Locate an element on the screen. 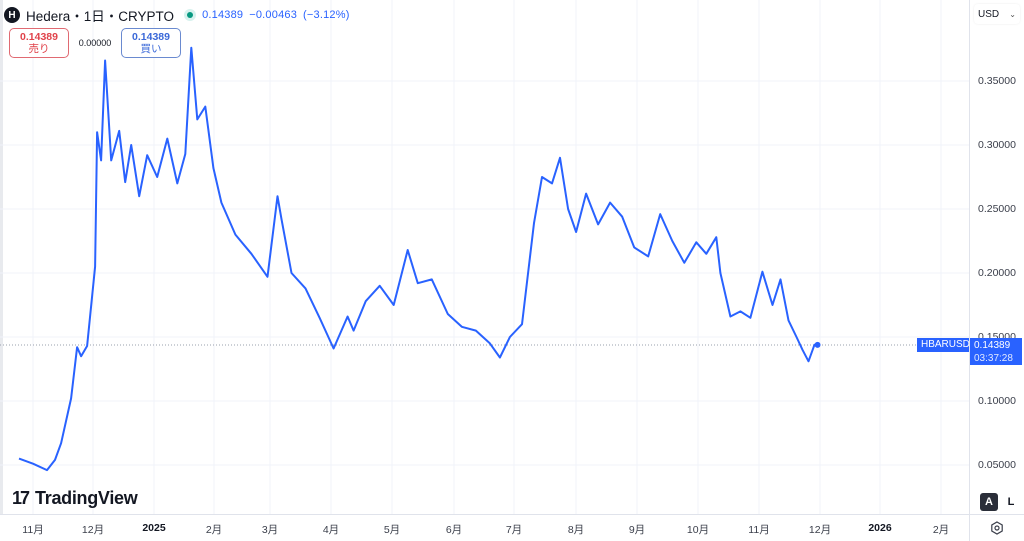 Image resolution: width=1024 pixels, height=541 pixels. price-change: −0.00463 is located at coordinates (273, 15).